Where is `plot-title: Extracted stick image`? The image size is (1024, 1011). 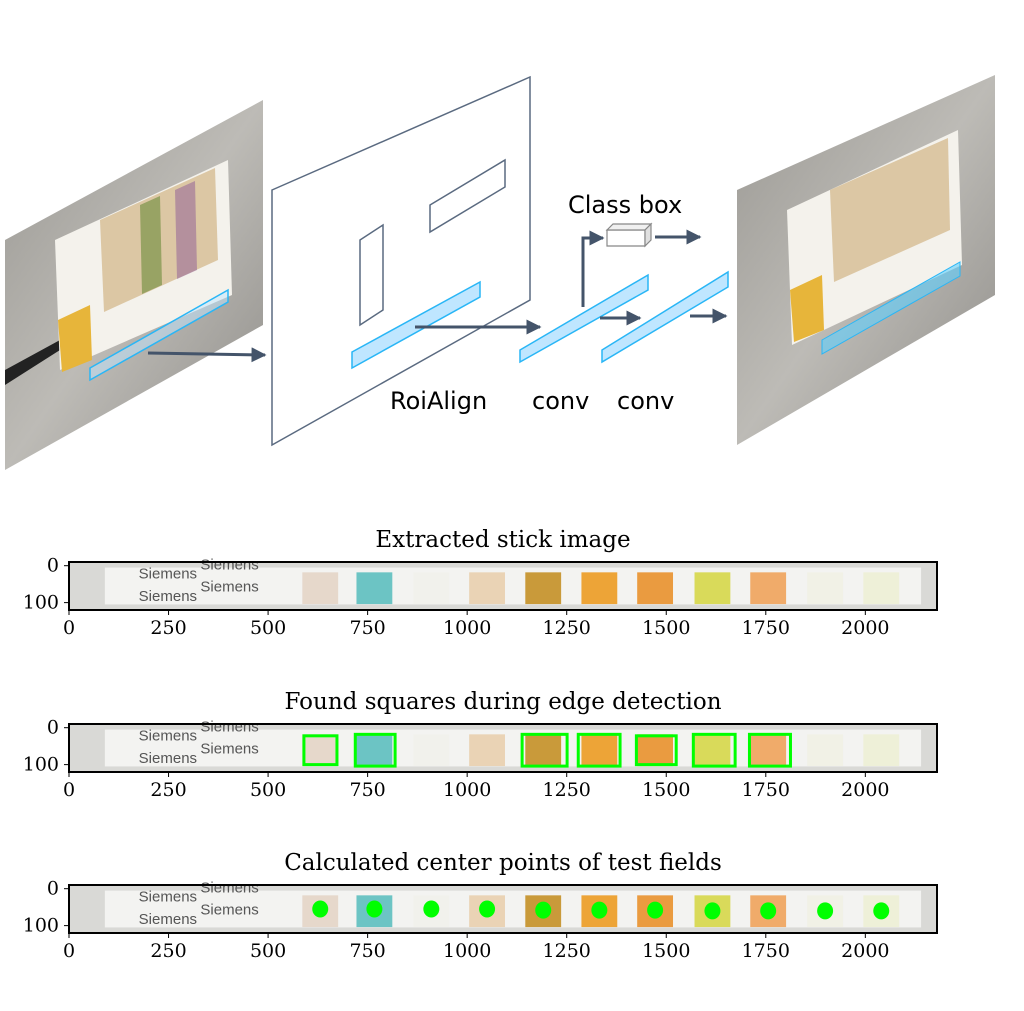
plot-title: Extracted stick image is located at coordinates (502, 540).